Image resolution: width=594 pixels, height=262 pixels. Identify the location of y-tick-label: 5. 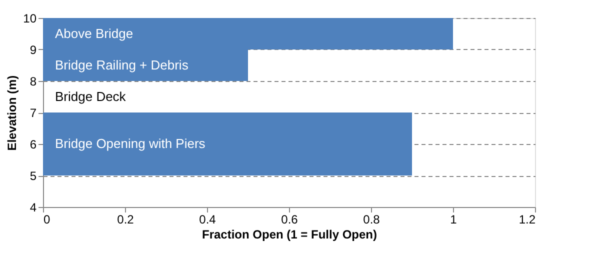
(33, 176).